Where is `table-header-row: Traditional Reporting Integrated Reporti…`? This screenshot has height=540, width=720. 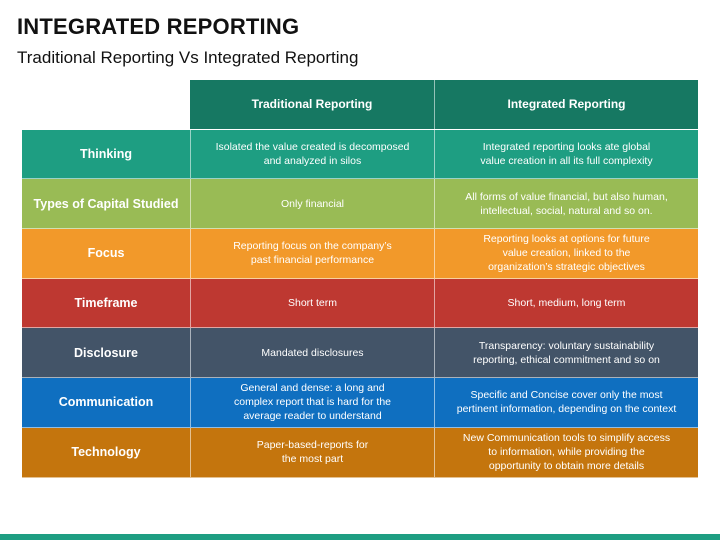 table-header-row: Traditional Reporting Integrated Reporti… is located at coordinates (360, 105).